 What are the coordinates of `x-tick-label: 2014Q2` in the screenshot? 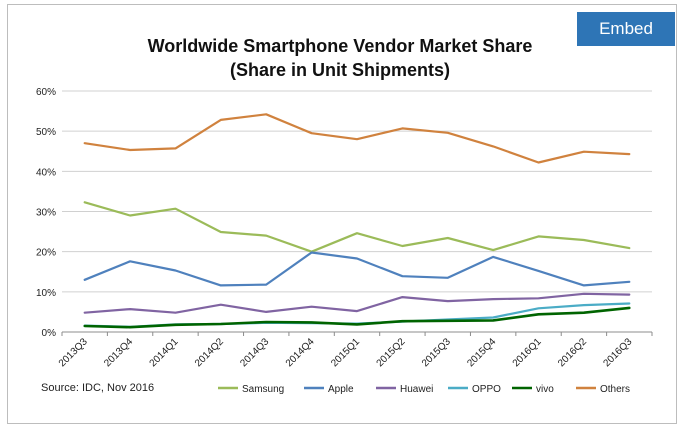 It's located at (209, 352).